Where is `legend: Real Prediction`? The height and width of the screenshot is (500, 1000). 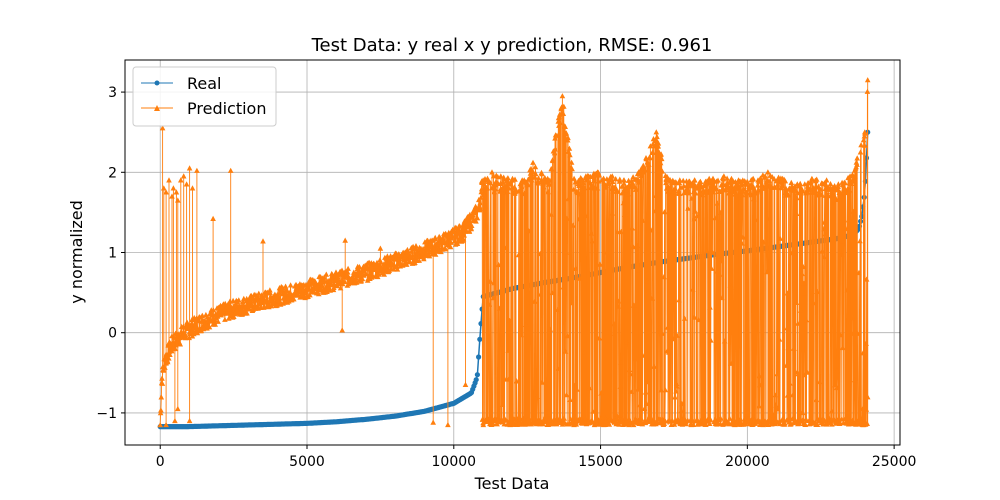
legend: Real Prediction is located at coordinates (204, 96).